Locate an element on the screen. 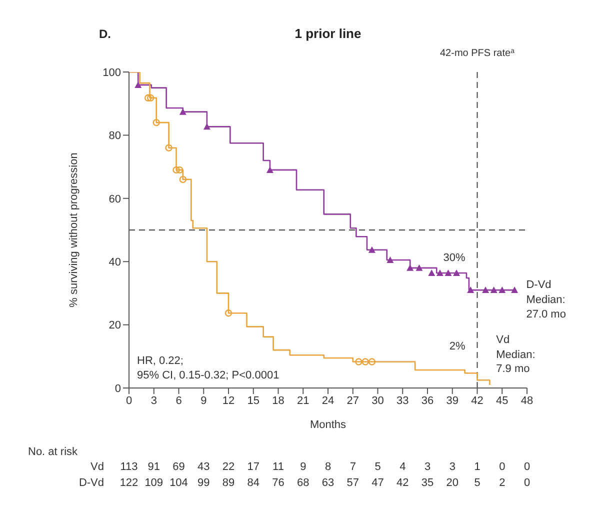 The image size is (615, 532). text: No. at risk is located at coordinates (53, 452).